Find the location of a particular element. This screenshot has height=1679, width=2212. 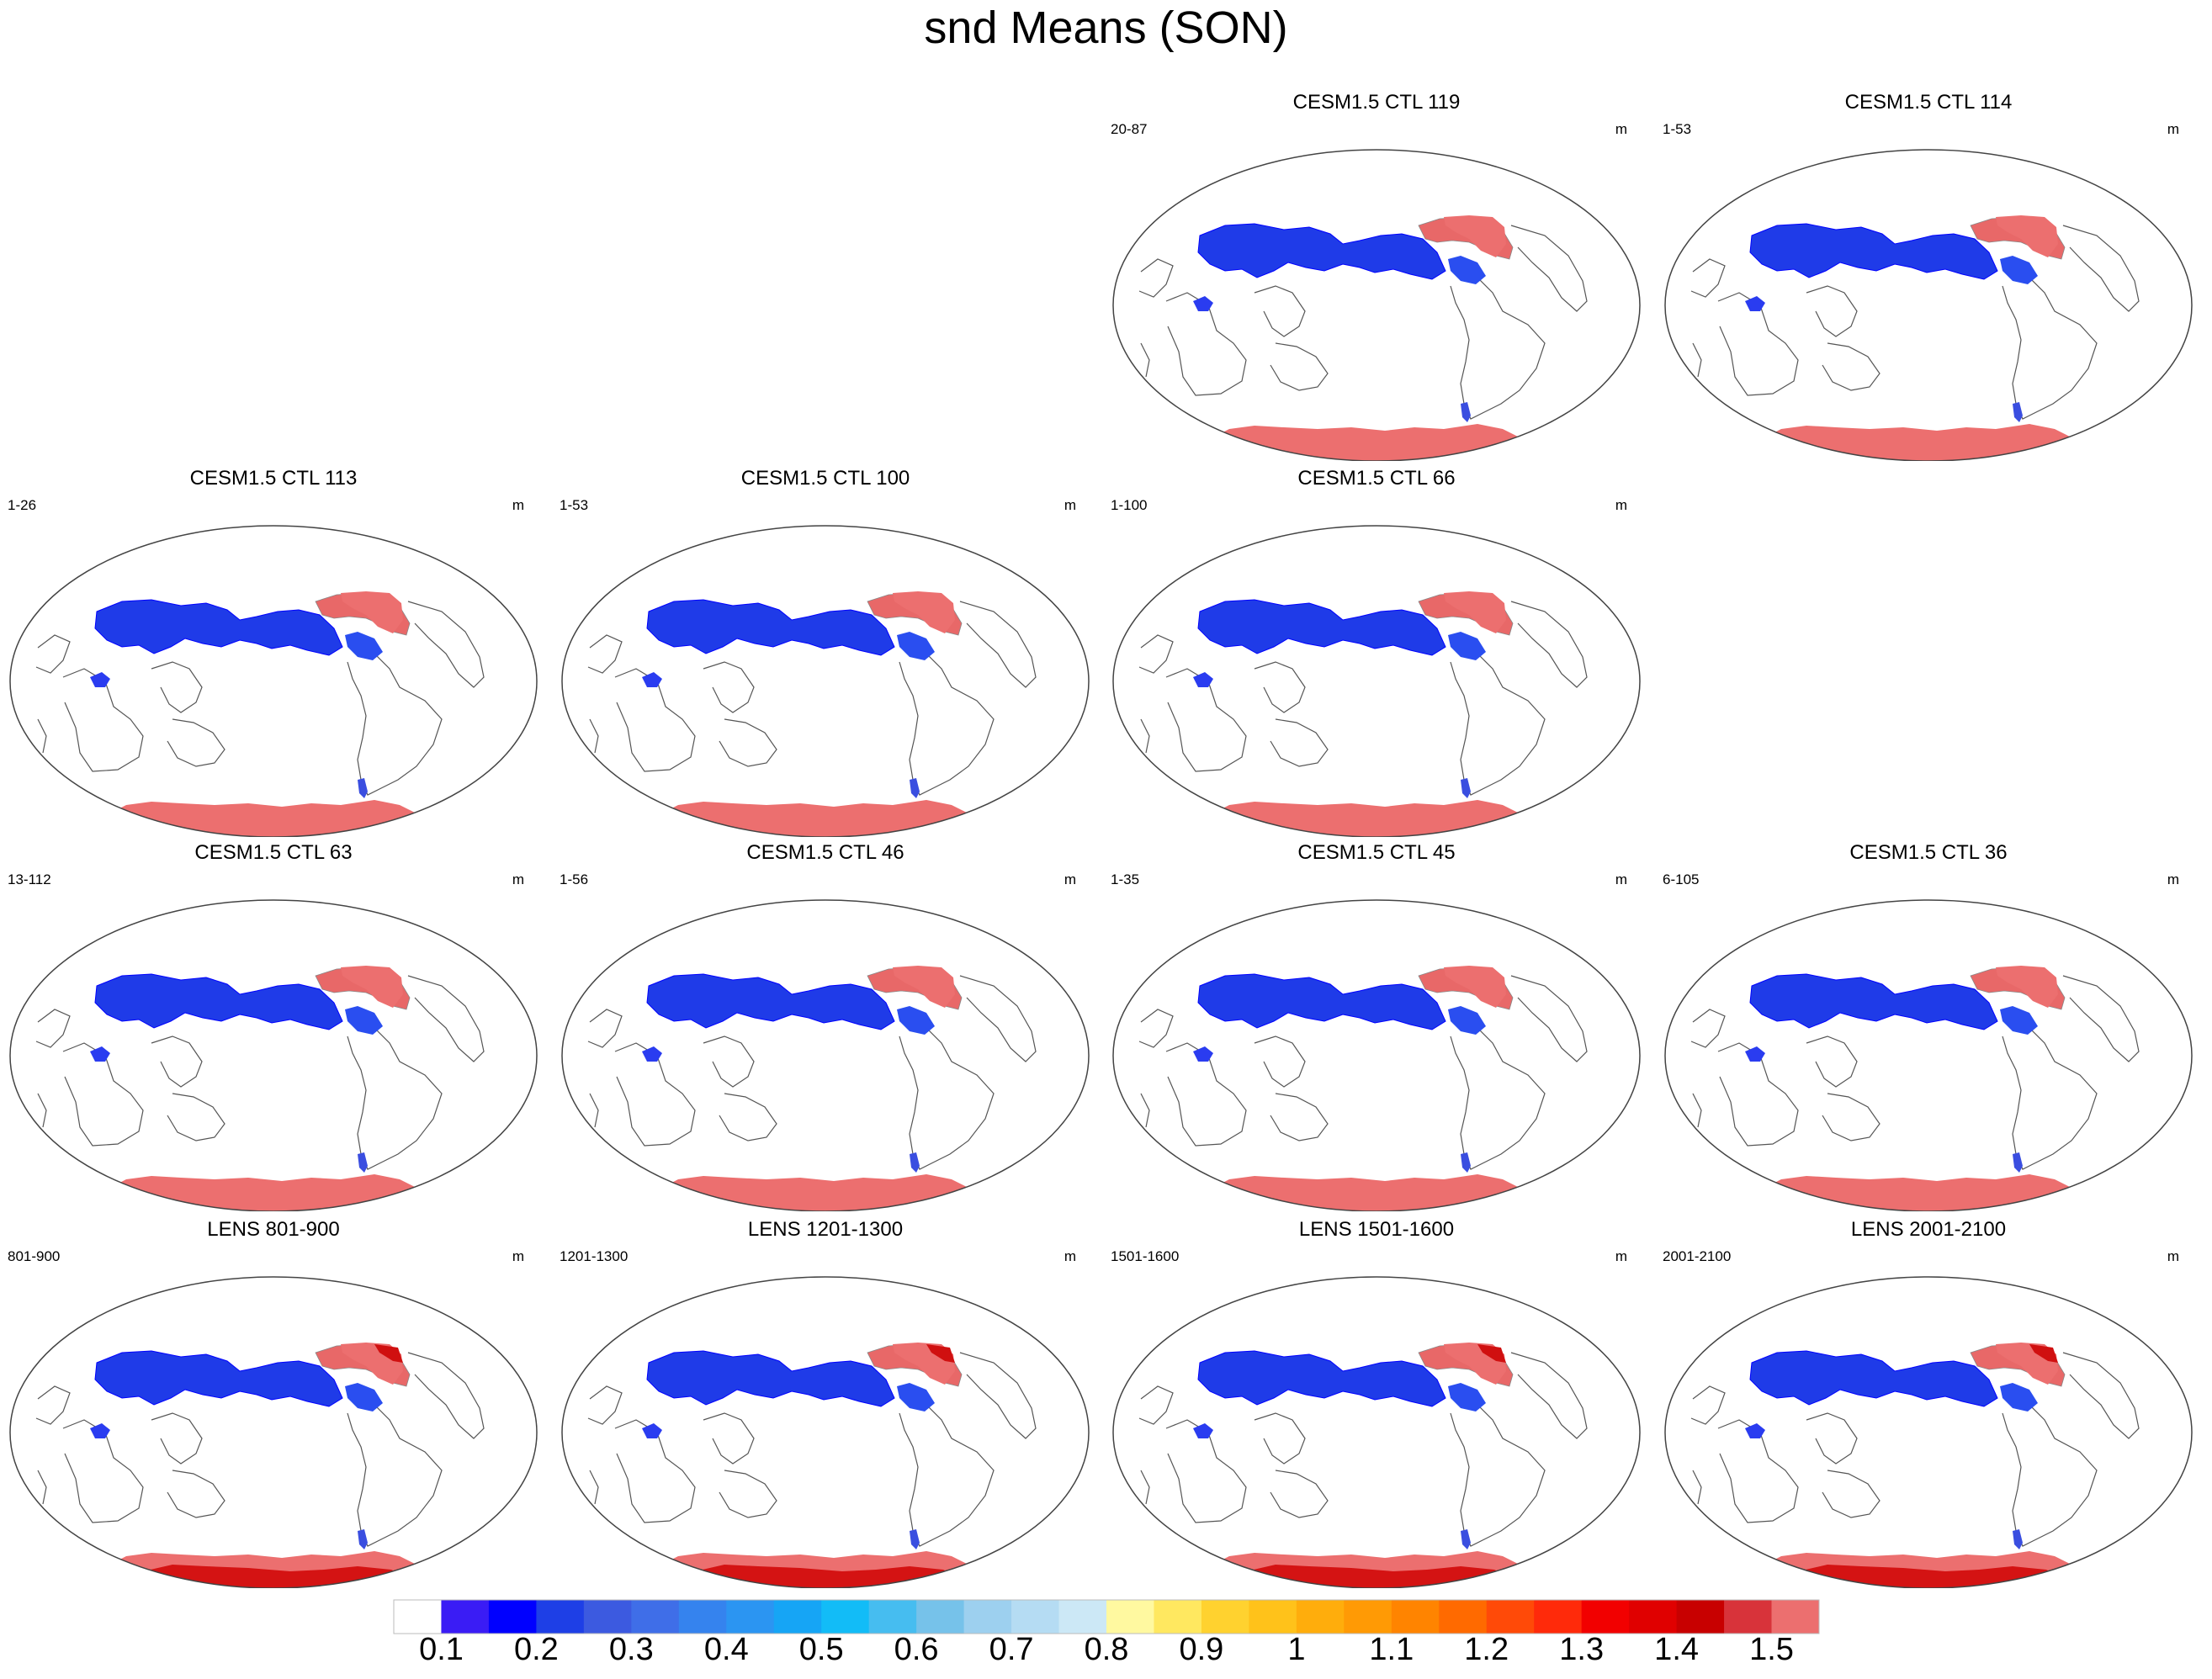

panel-years: 1-56 is located at coordinates (574, 879).